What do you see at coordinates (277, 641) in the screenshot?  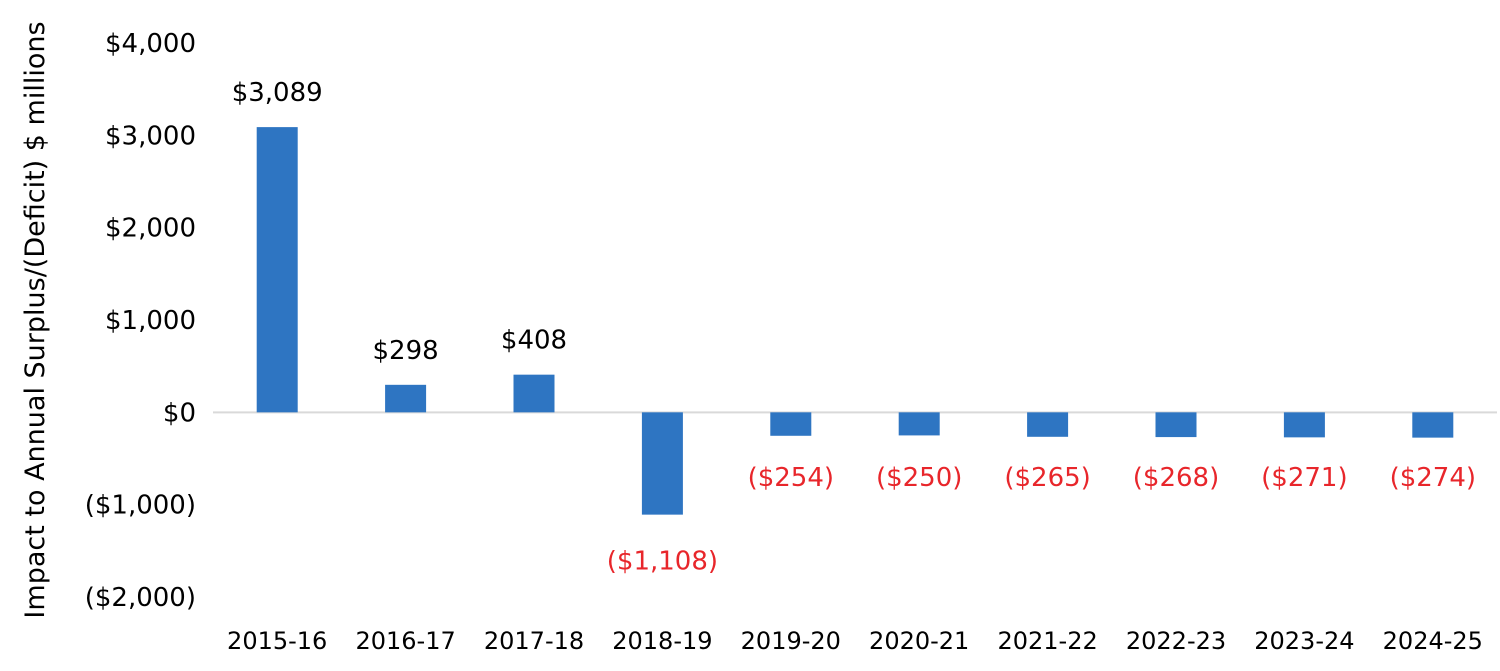 I see `x-tick-label: 2015-16` at bounding box center [277, 641].